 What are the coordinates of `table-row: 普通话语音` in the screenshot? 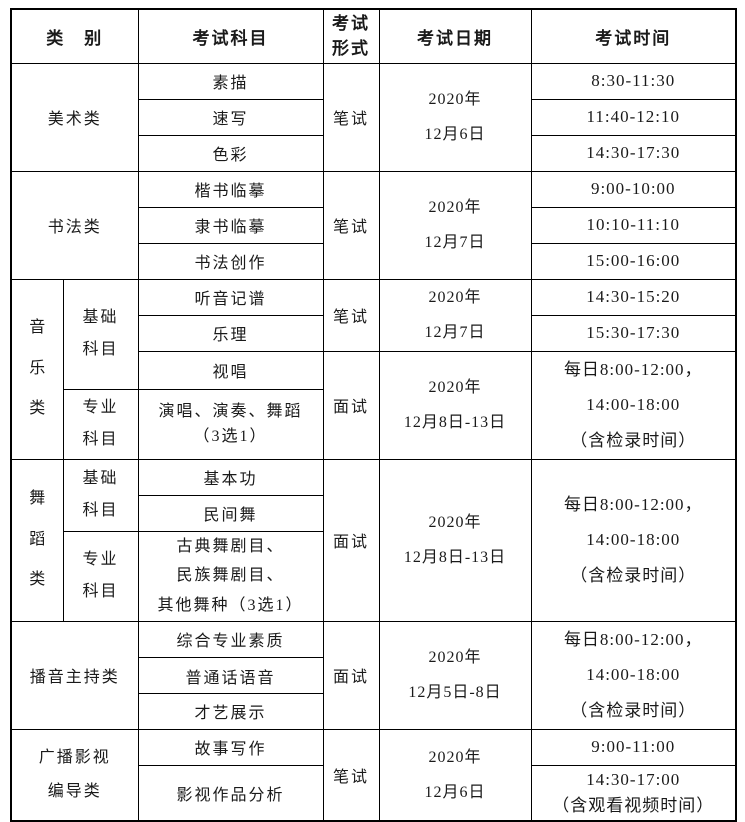 It's located at (373, 675).